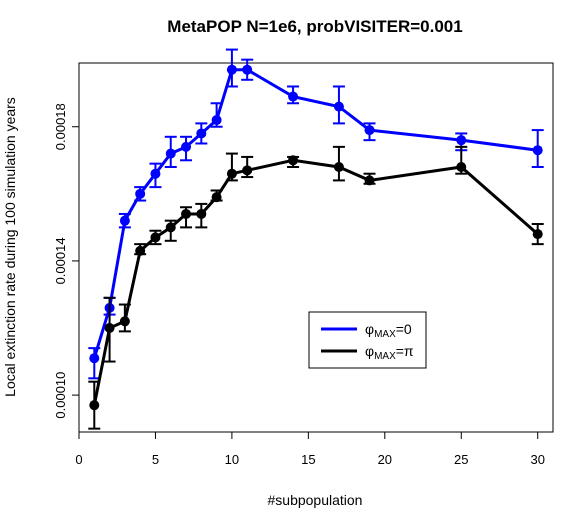 The width and height of the screenshot is (587, 526). Describe the element at coordinates (308, 459) in the screenshot. I see `x-tick-label: 15` at that location.